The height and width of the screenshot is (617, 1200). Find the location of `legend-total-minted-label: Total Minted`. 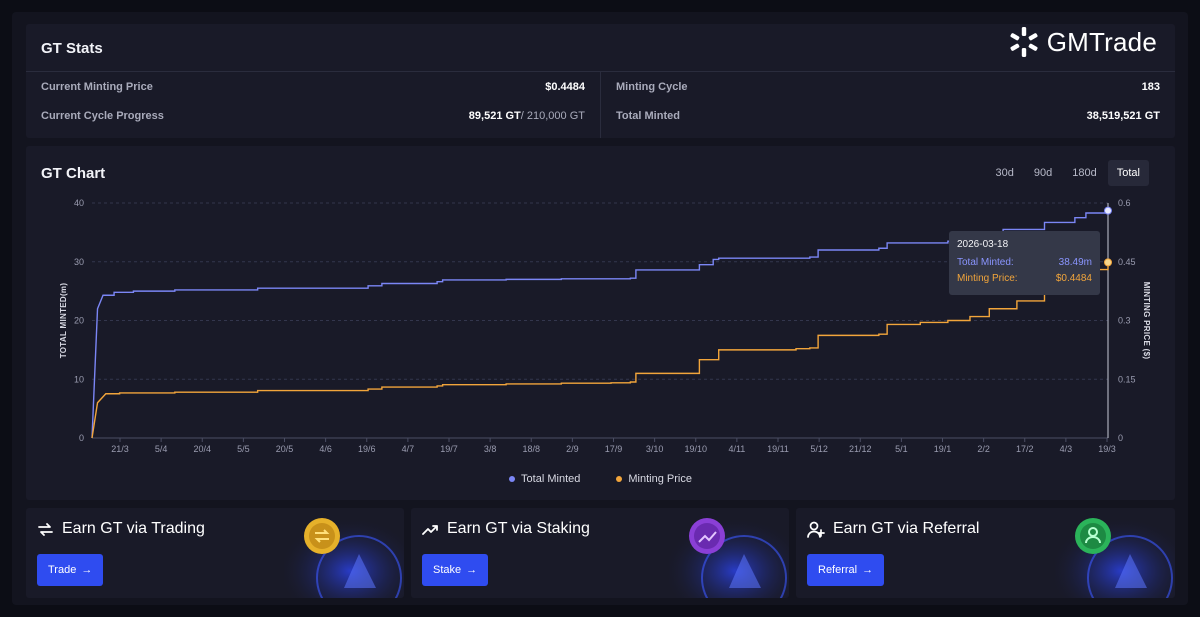

legend-total-minted-label: Total Minted is located at coordinates (551, 479).